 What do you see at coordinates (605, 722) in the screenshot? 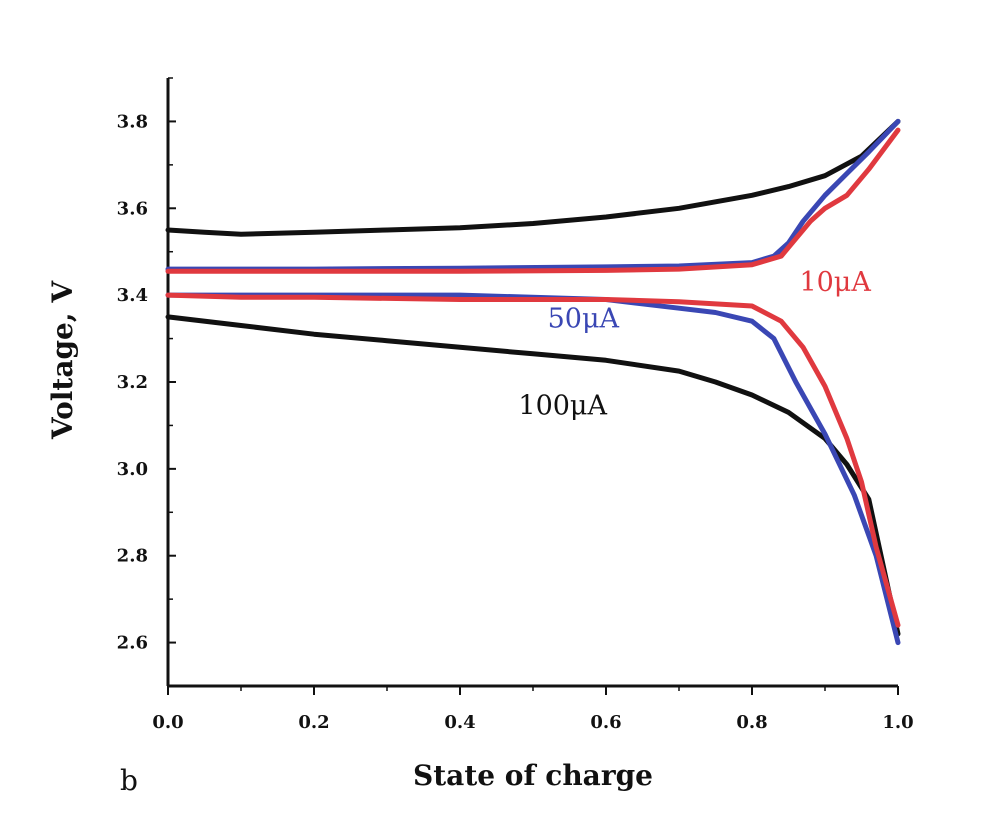
I see `x-tick-label: 0.6` at bounding box center [605, 722].